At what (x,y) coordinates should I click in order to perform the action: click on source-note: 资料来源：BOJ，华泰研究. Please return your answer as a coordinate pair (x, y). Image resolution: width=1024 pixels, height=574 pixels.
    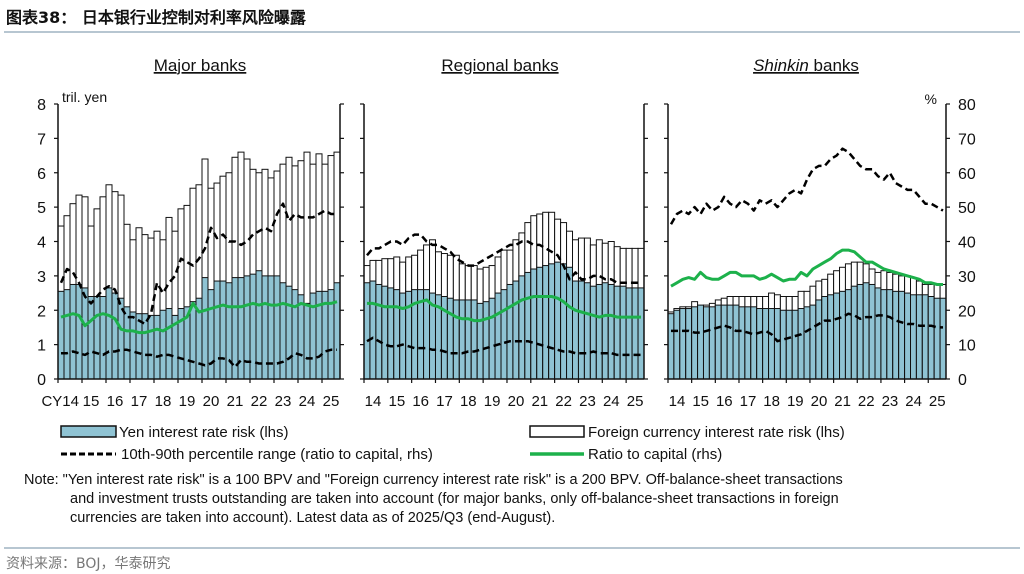
    Looking at the image, I should click on (88, 564).